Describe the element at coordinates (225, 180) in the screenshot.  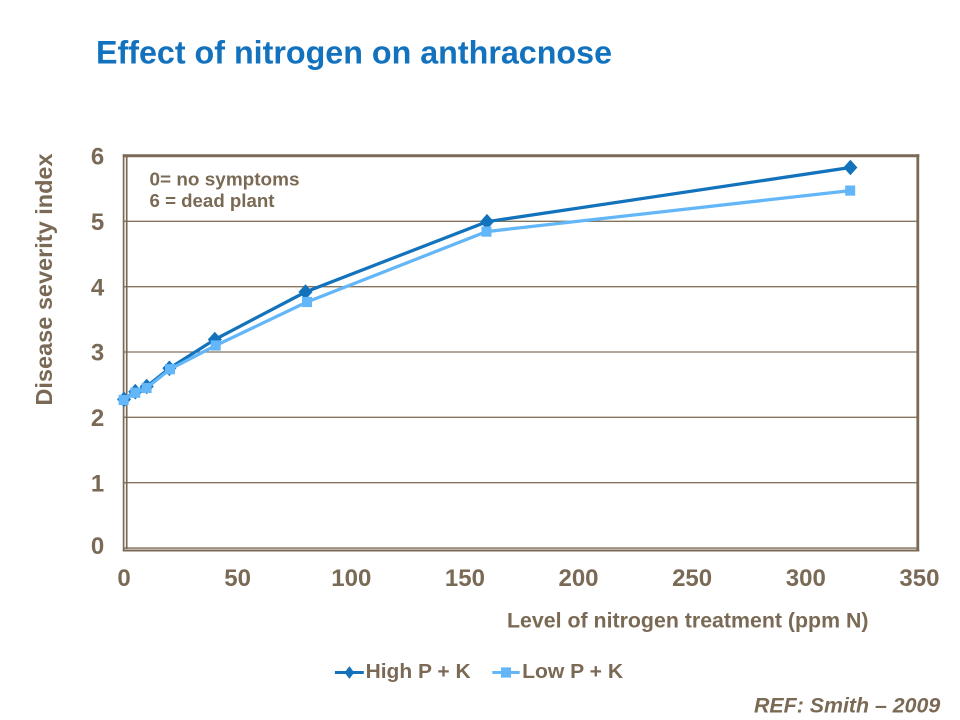
I see `svg-text: 0= no symptoms` at that location.